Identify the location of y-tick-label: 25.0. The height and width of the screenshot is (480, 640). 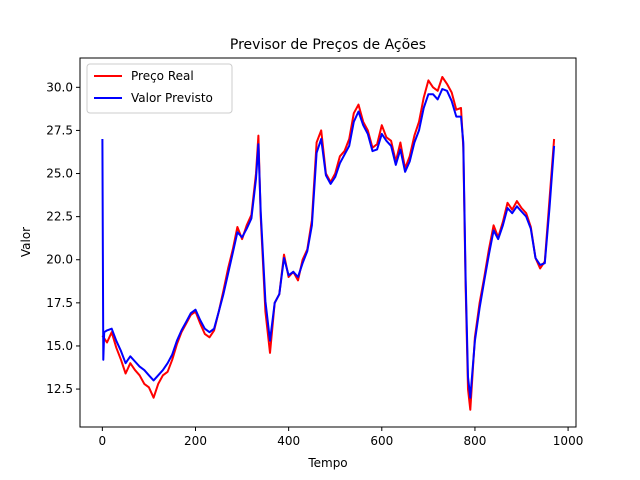
(59, 174).